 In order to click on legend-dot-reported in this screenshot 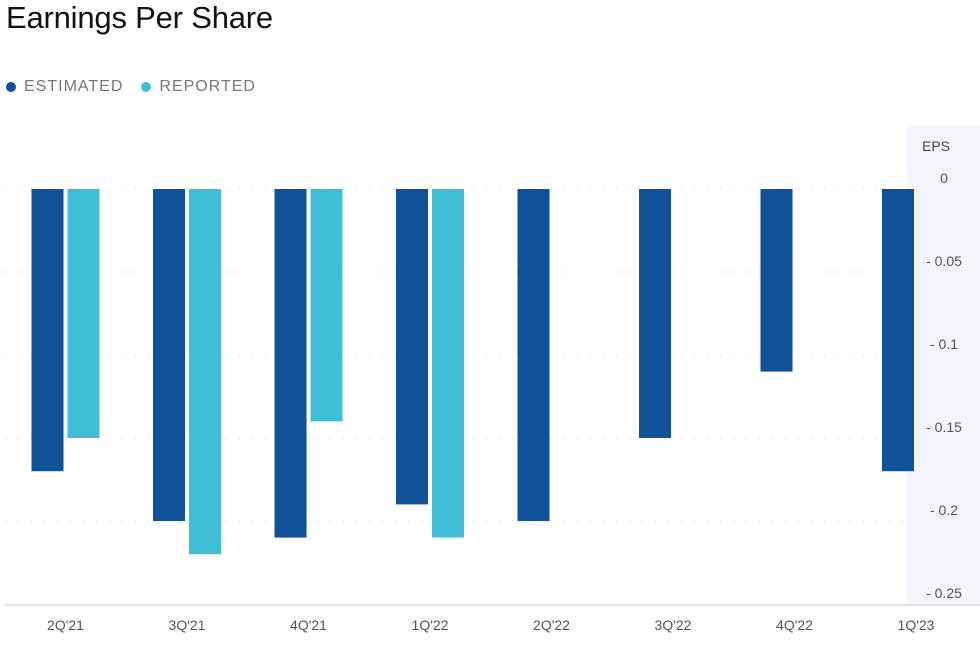, I will do `click(146, 87)`.